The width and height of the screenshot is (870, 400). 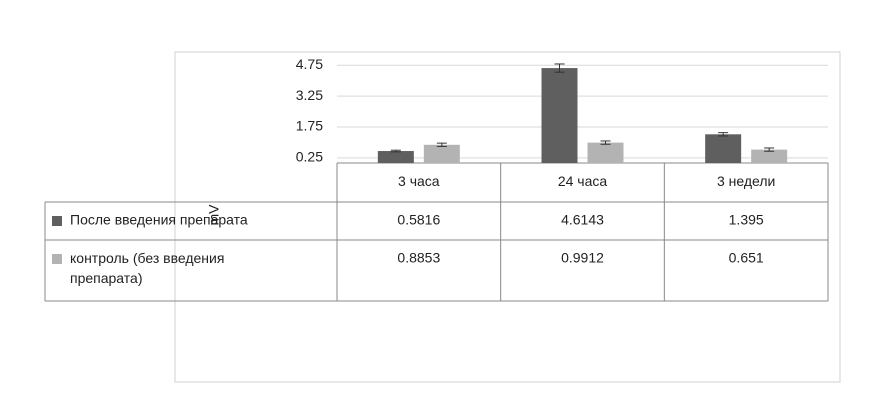 I want to click on category-label: 3 часа, so click(x=419, y=181).